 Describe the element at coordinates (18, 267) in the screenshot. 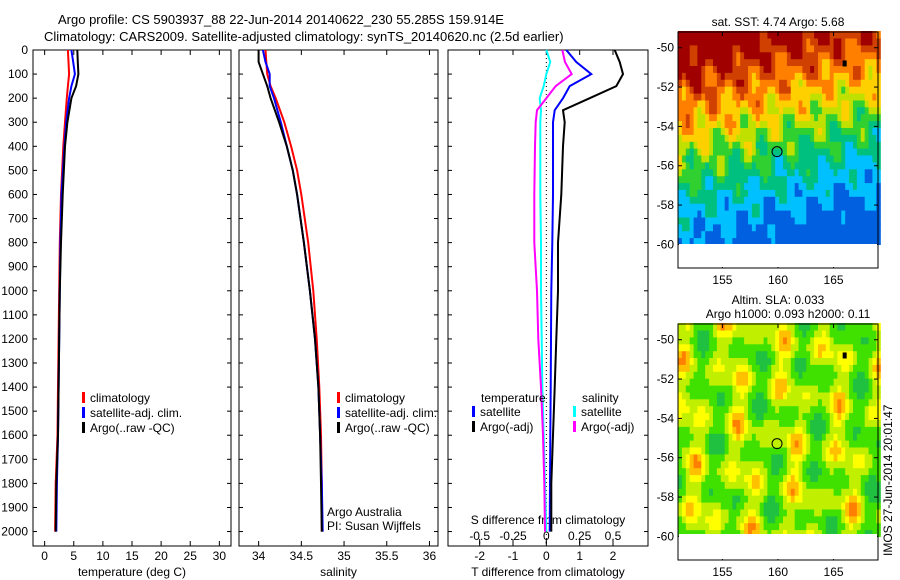

I see `y-tick-label: 900` at that location.